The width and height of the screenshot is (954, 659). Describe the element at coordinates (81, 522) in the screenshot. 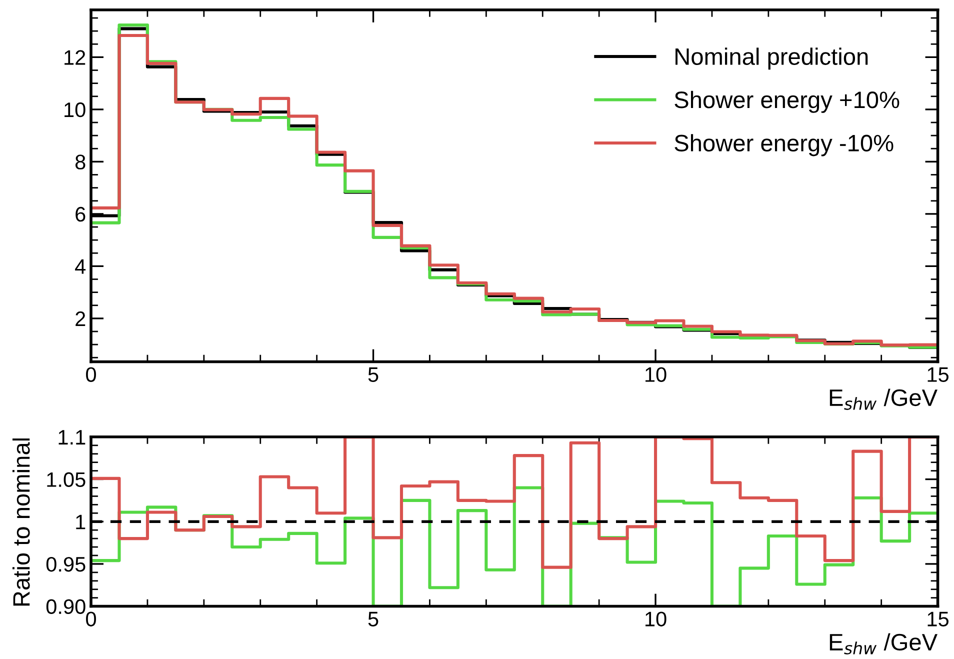

I see `y-tick-label: 1` at that location.